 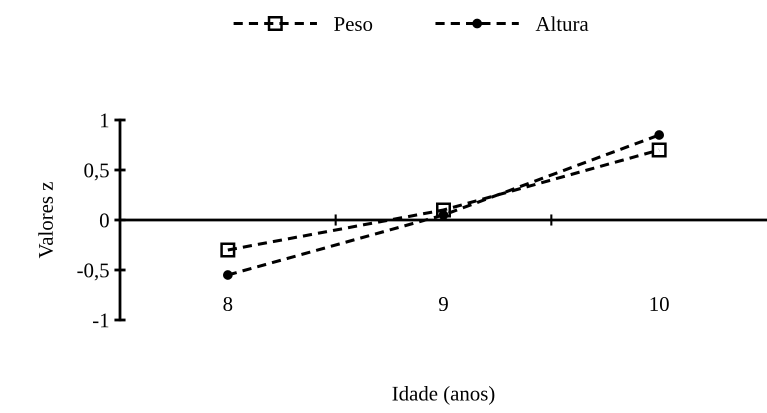 What do you see at coordinates (443, 304) in the screenshot?
I see `x-tick-label: 9` at bounding box center [443, 304].